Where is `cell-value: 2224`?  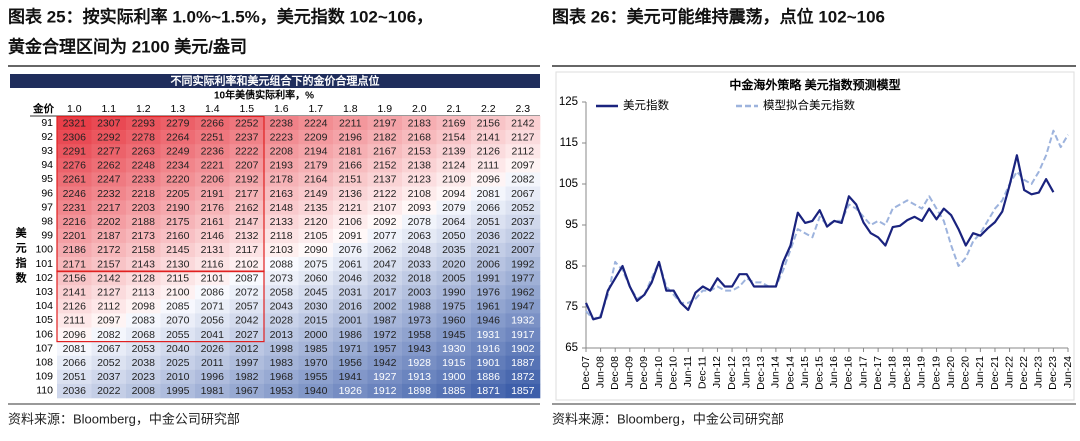
cell-value: 2224 is located at coordinates (316, 123).